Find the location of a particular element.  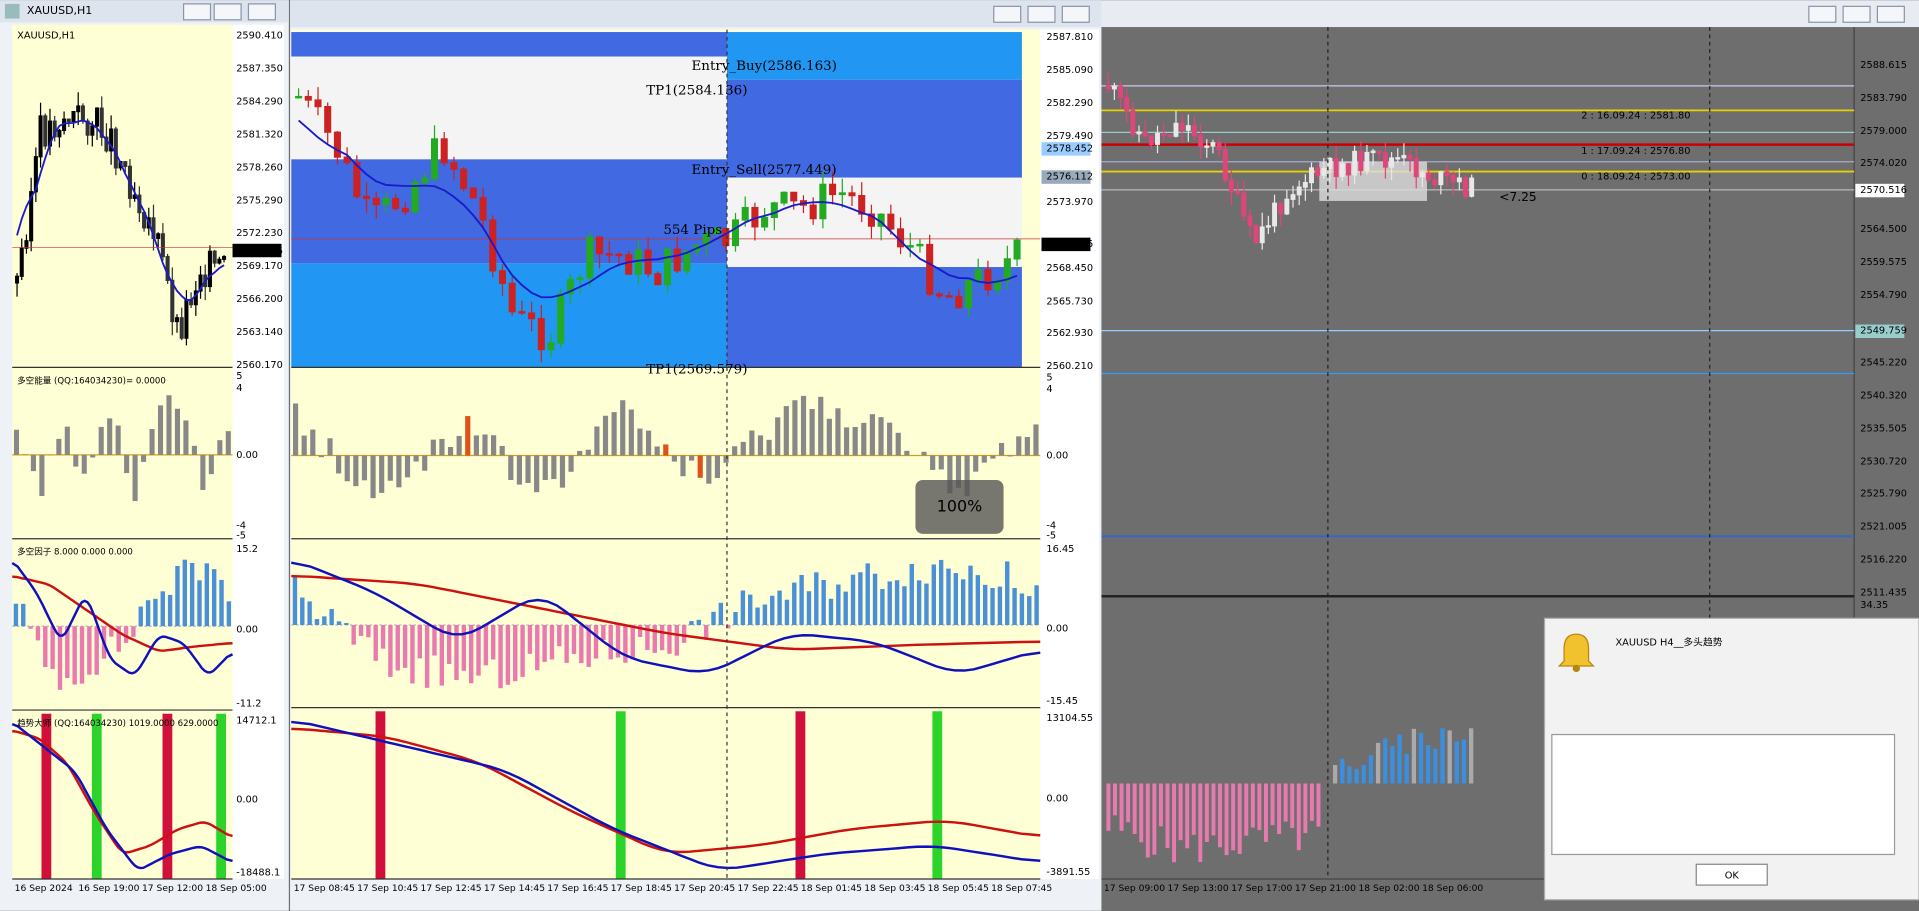

fibo-label: 2 : 16.09.24 : 2581.80 is located at coordinates (1635, 115).